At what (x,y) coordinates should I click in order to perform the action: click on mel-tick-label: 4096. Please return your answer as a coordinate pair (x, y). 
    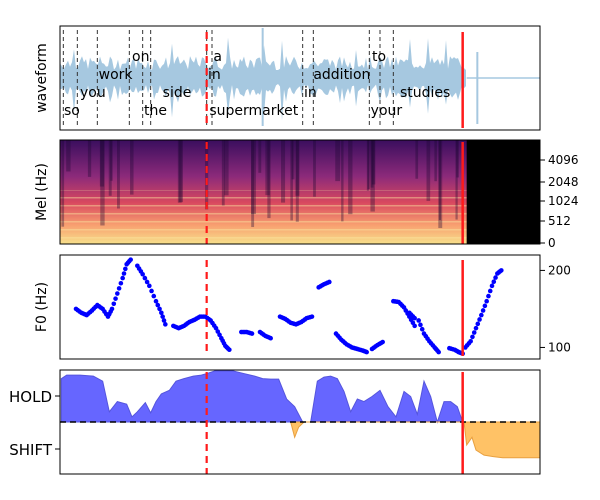
    Looking at the image, I should click on (563, 160).